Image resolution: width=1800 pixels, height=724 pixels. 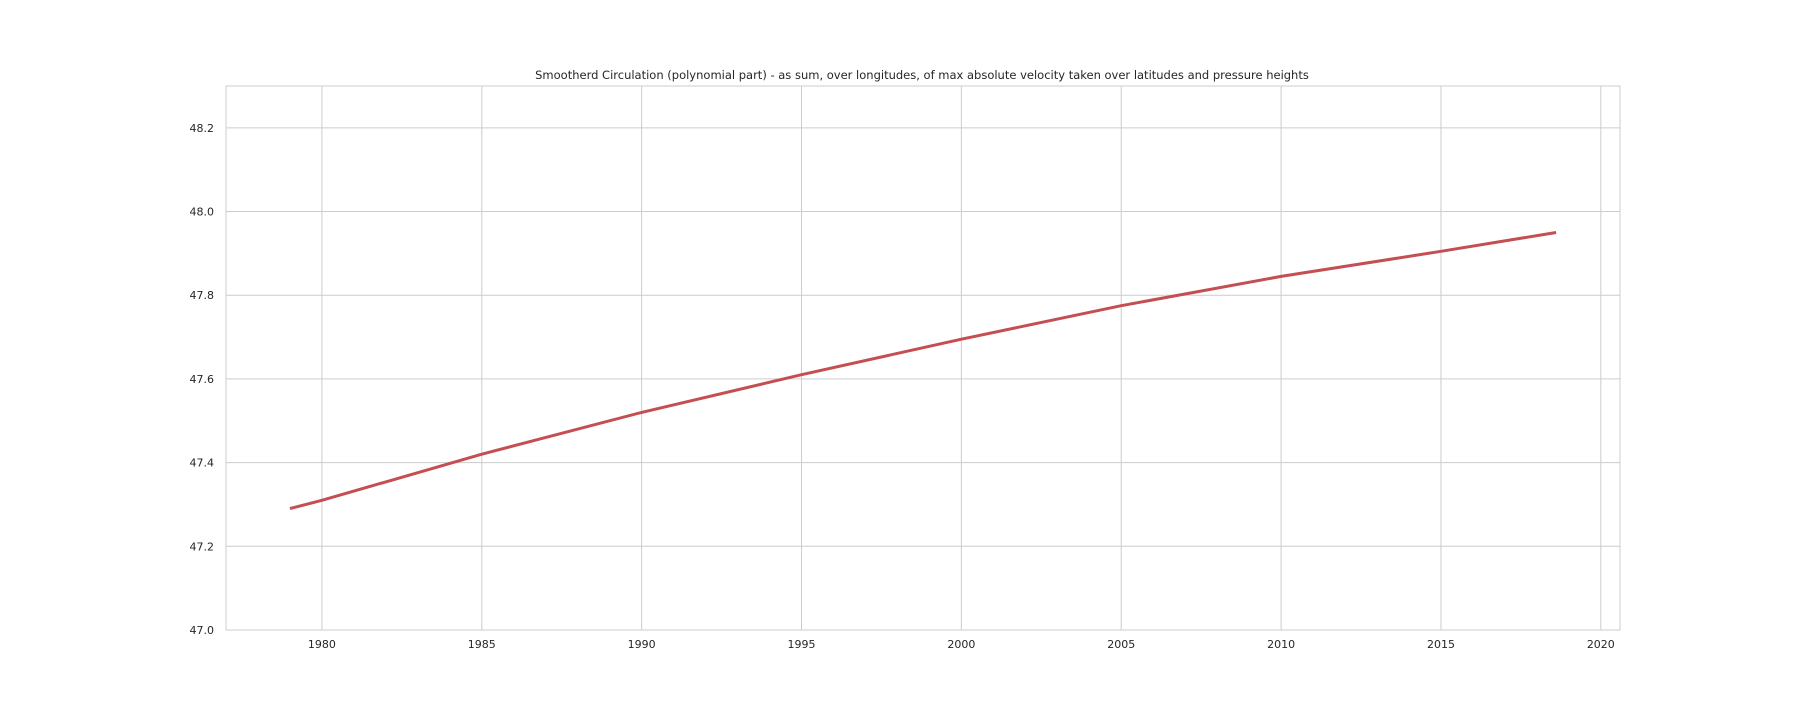 I want to click on x-tick-label: 1990, so click(x=642, y=644).